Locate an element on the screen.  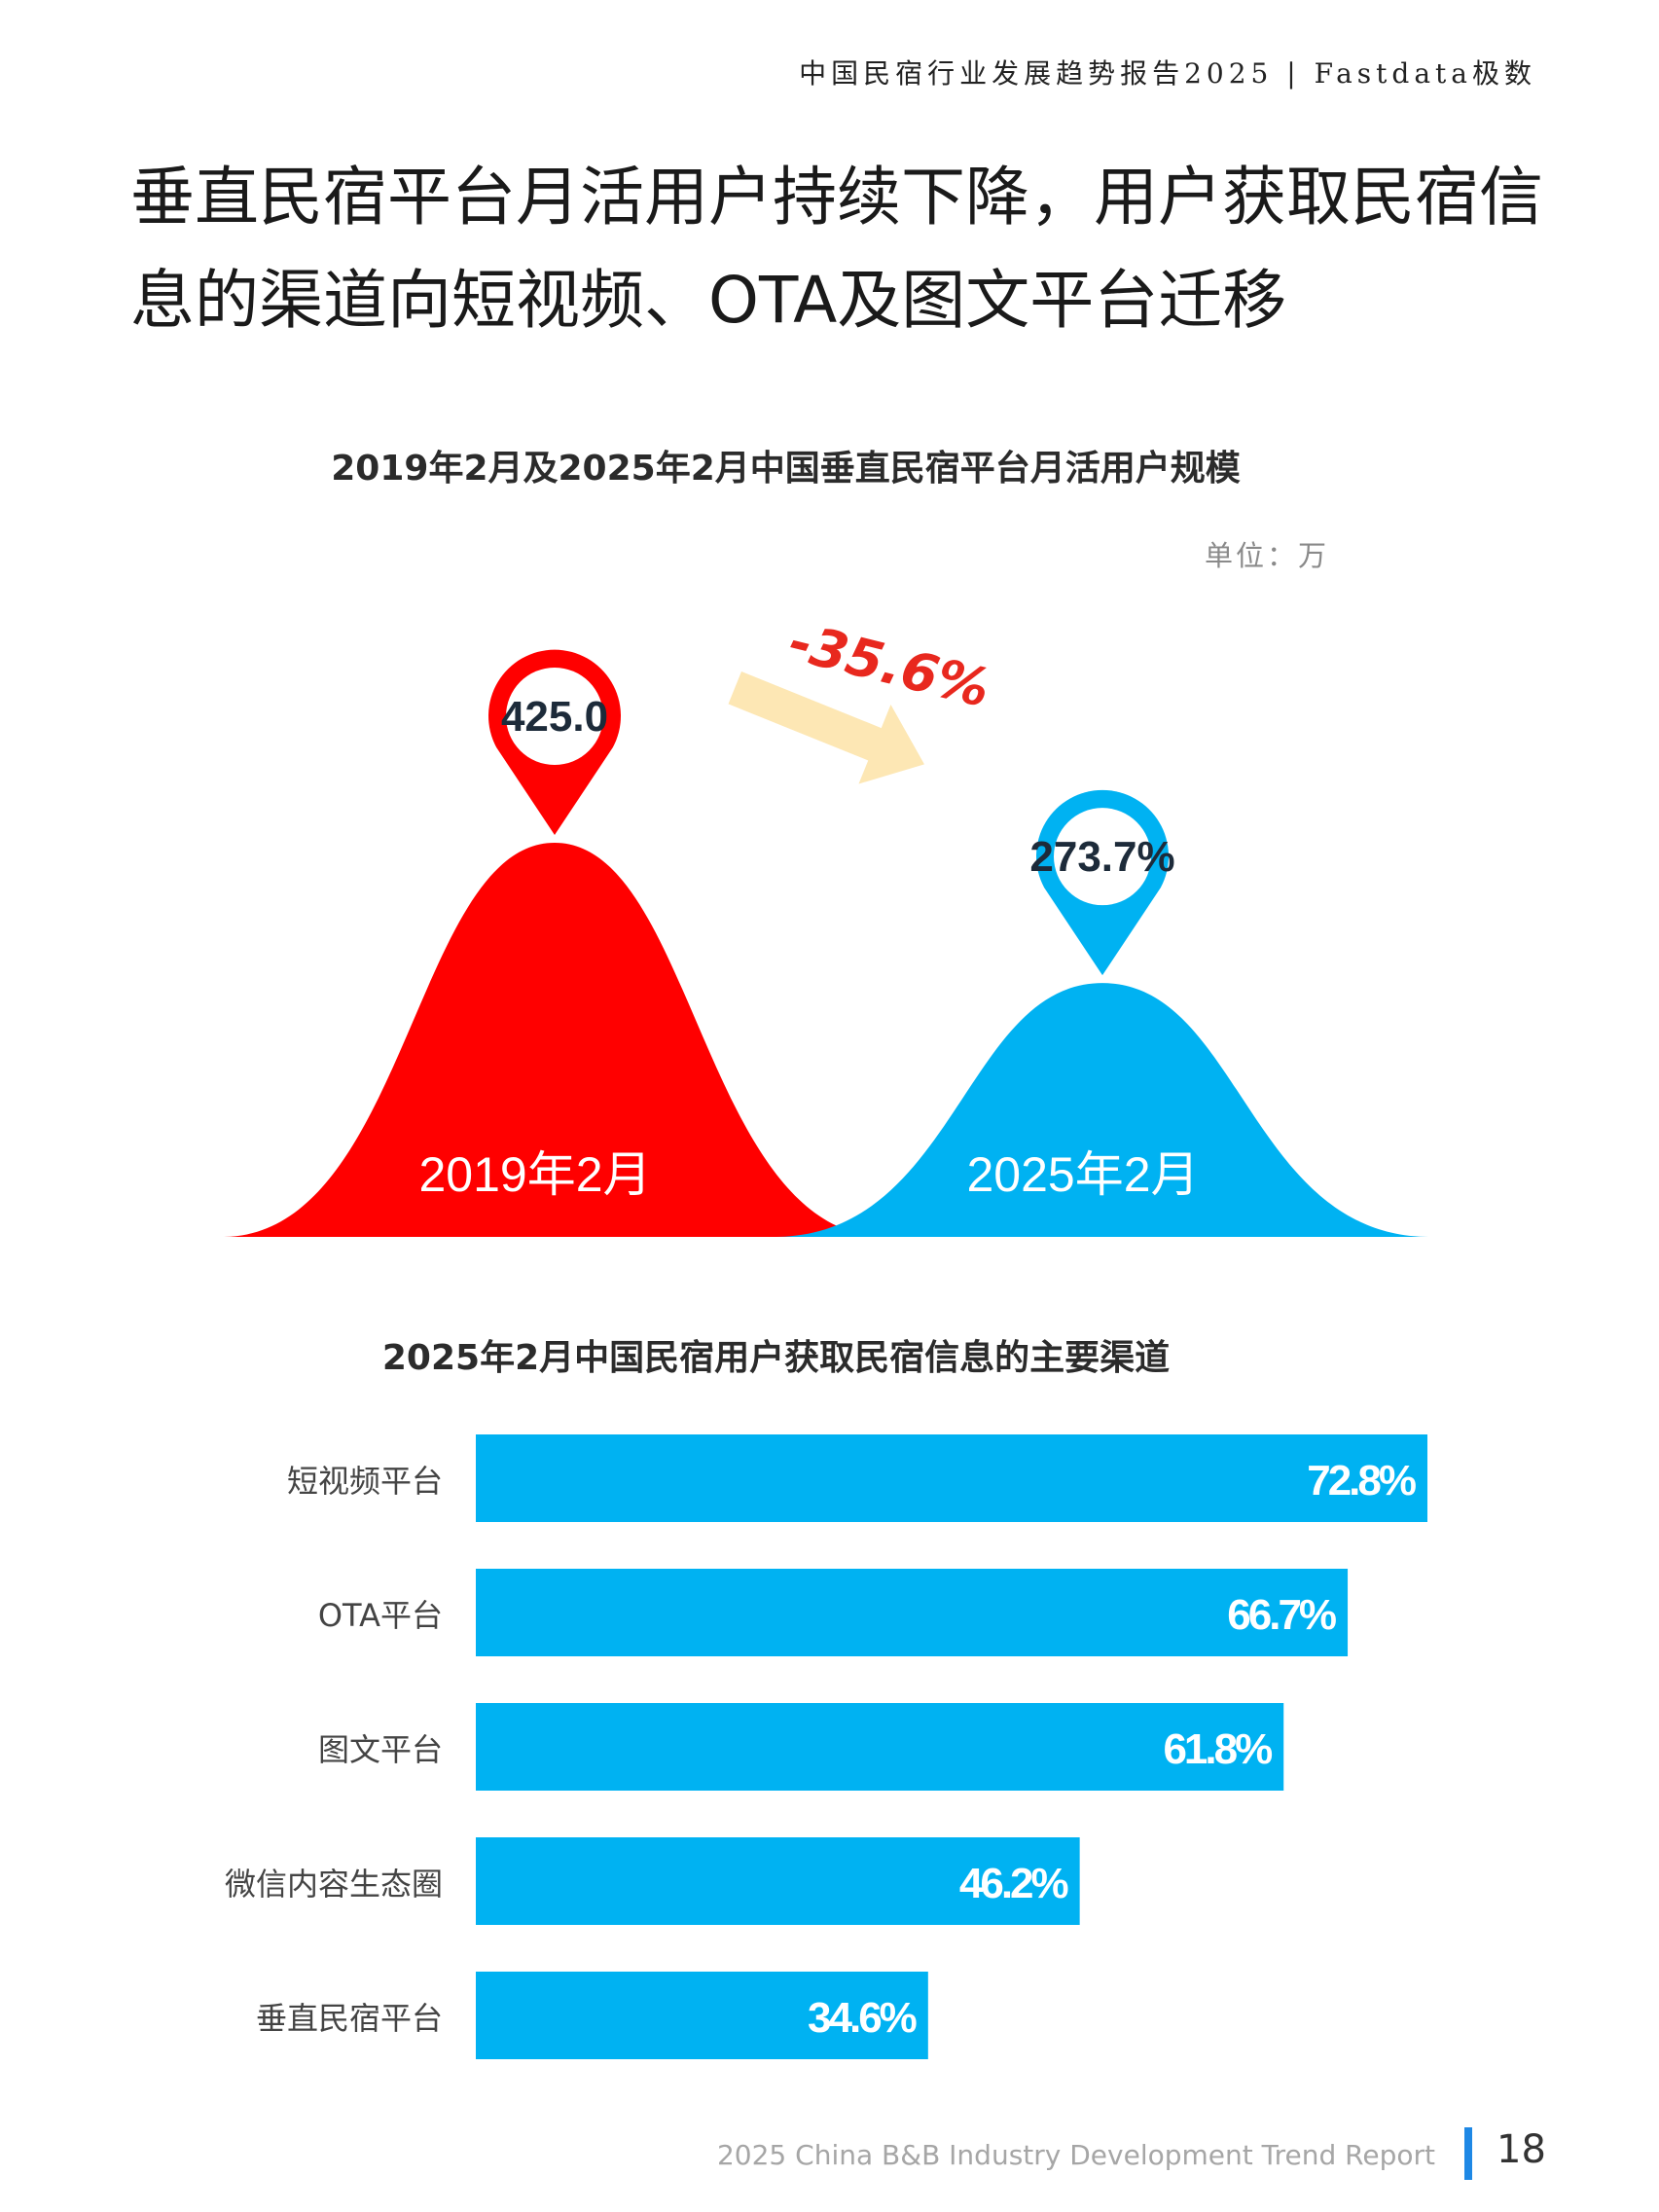
report-header: 中国民宿行业发展趋势报告2025 | Fastdata极数 is located at coordinates (1168, 74).